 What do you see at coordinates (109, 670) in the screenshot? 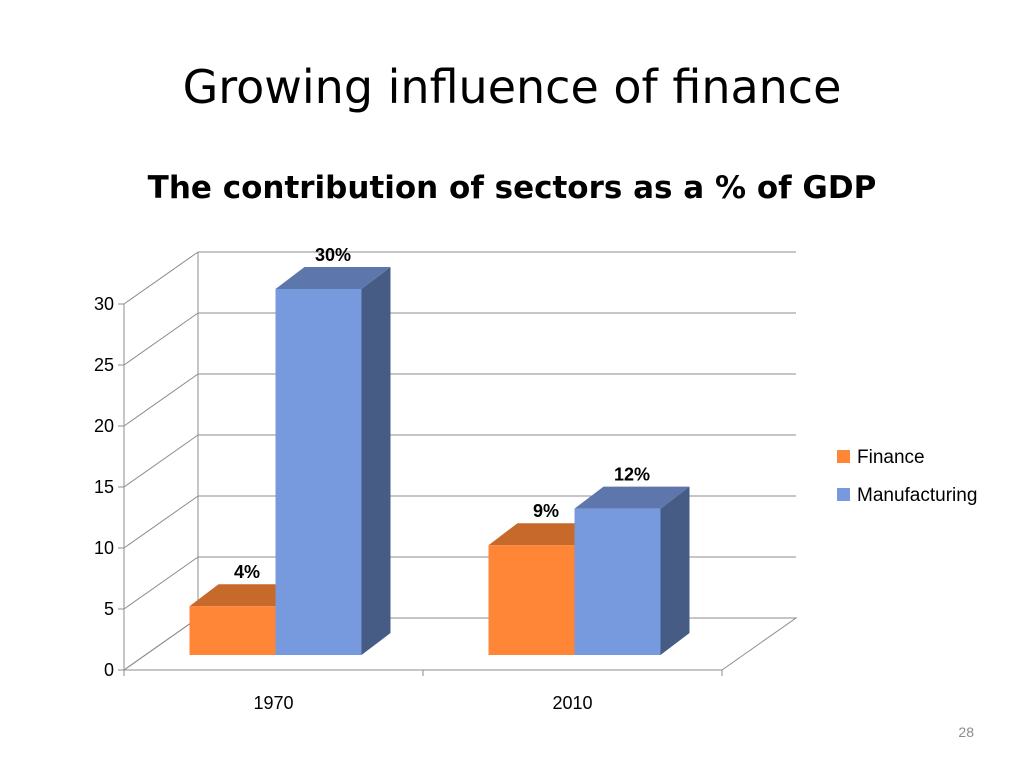
I see `y-tick-label: 0` at bounding box center [109, 670].